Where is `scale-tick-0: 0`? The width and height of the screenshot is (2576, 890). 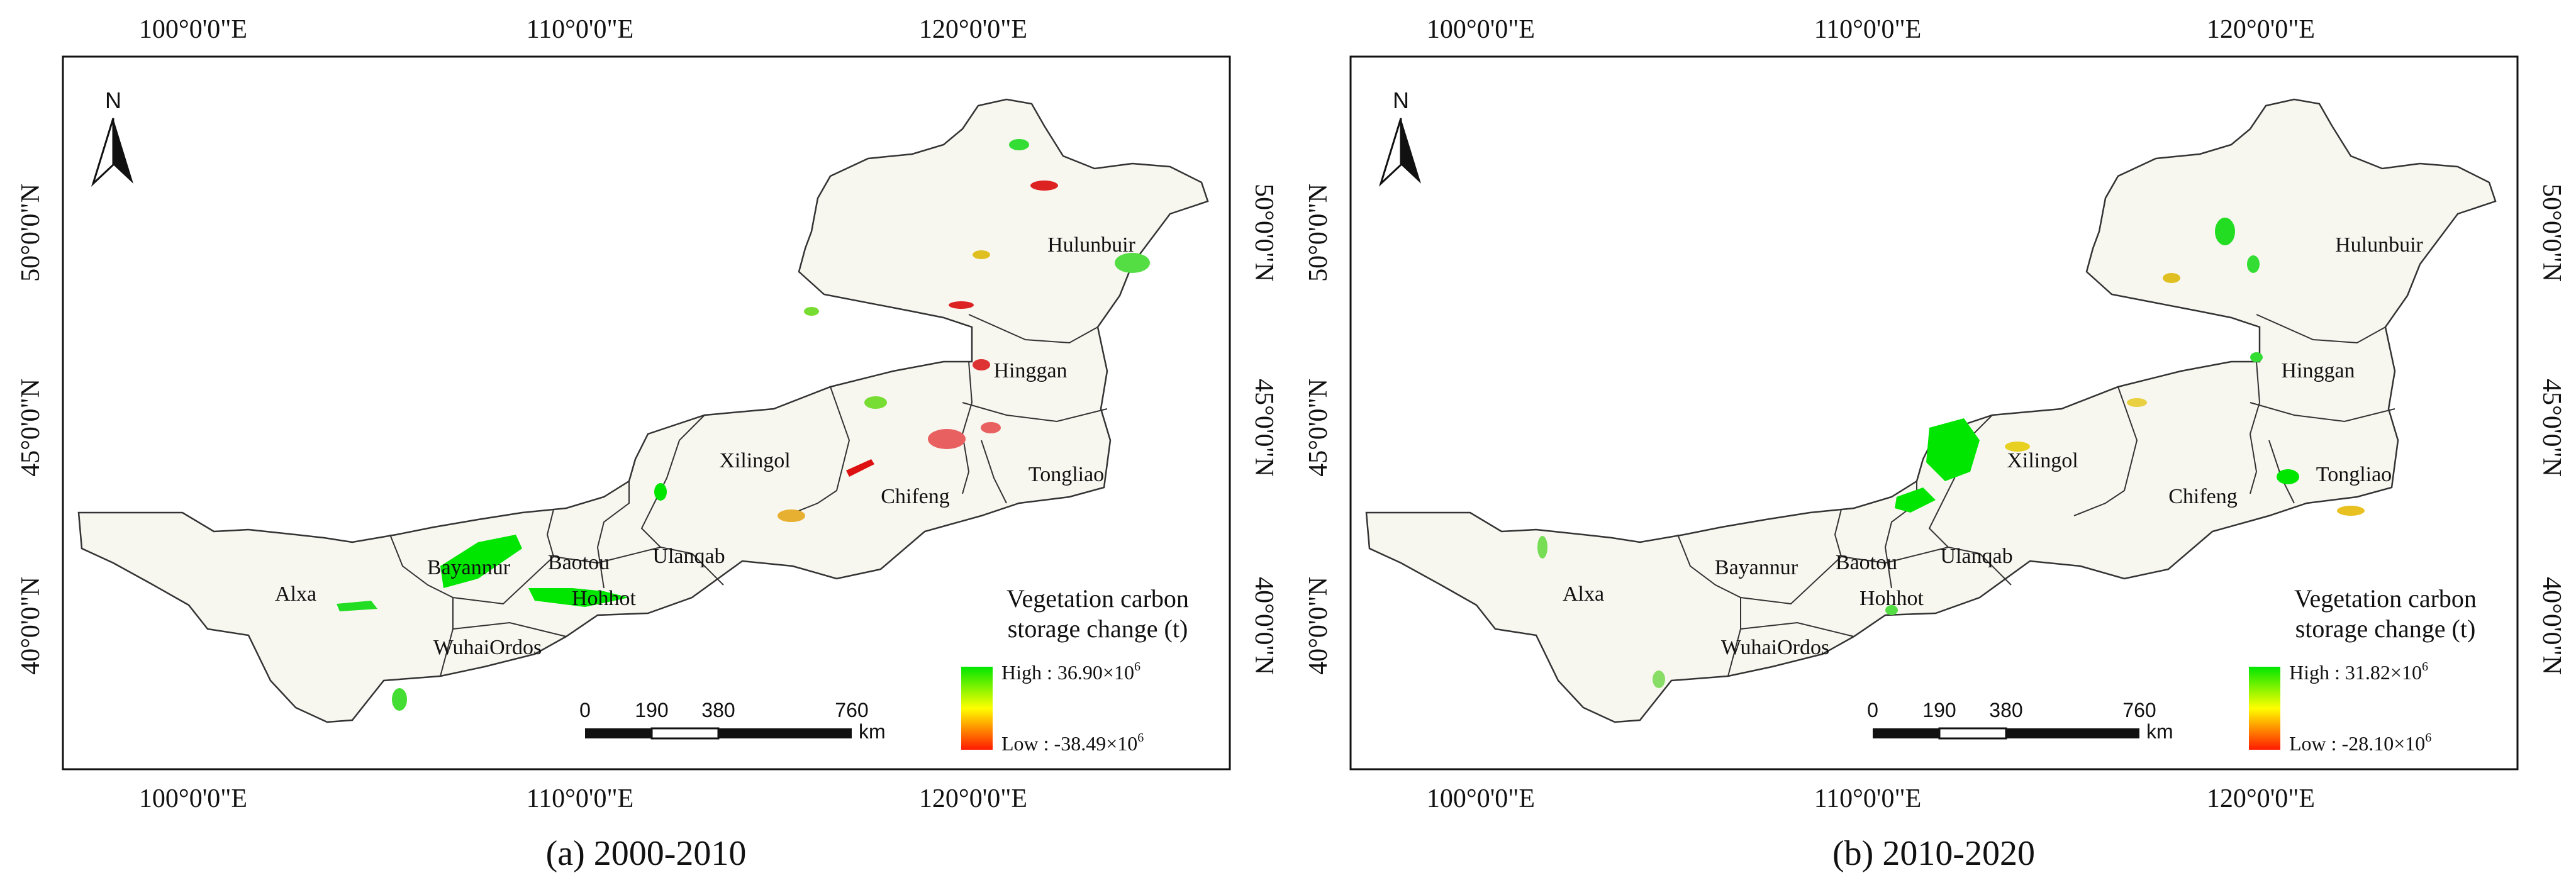 scale-tick-0: 0 is located at coordinates (1872, 710).